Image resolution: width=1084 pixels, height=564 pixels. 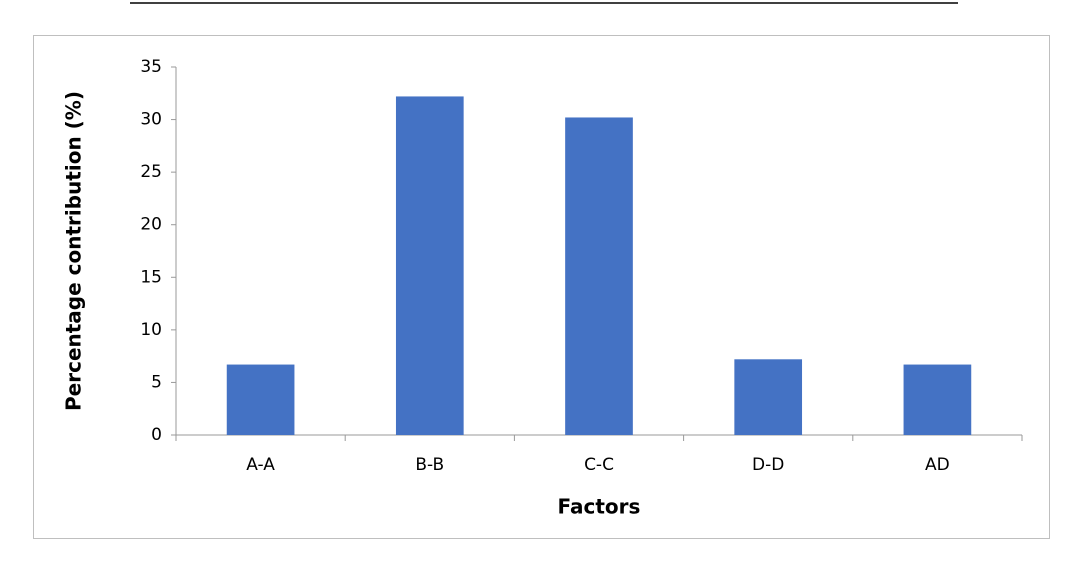 What do you see at coordinates (151, 330) in the screenshot?
I see `y-tick-label: 10` at bounding box center [151, 330].